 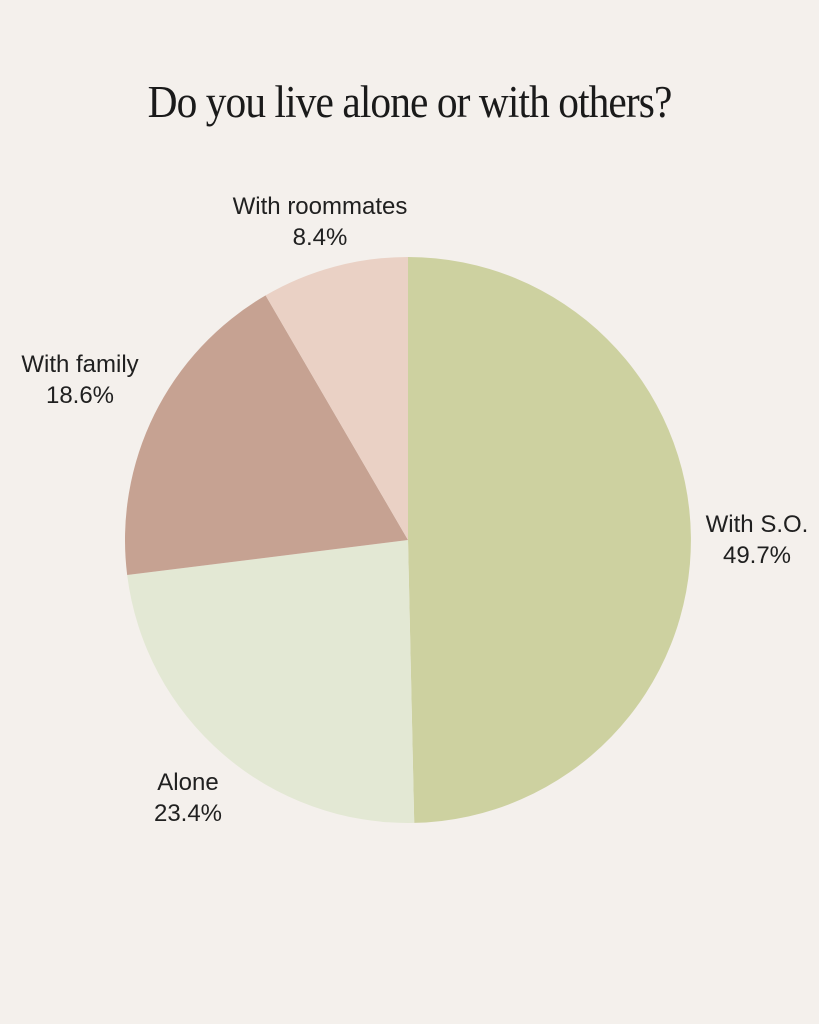 I want to click on pie-slice-with-family, so click(x=266, y=435).